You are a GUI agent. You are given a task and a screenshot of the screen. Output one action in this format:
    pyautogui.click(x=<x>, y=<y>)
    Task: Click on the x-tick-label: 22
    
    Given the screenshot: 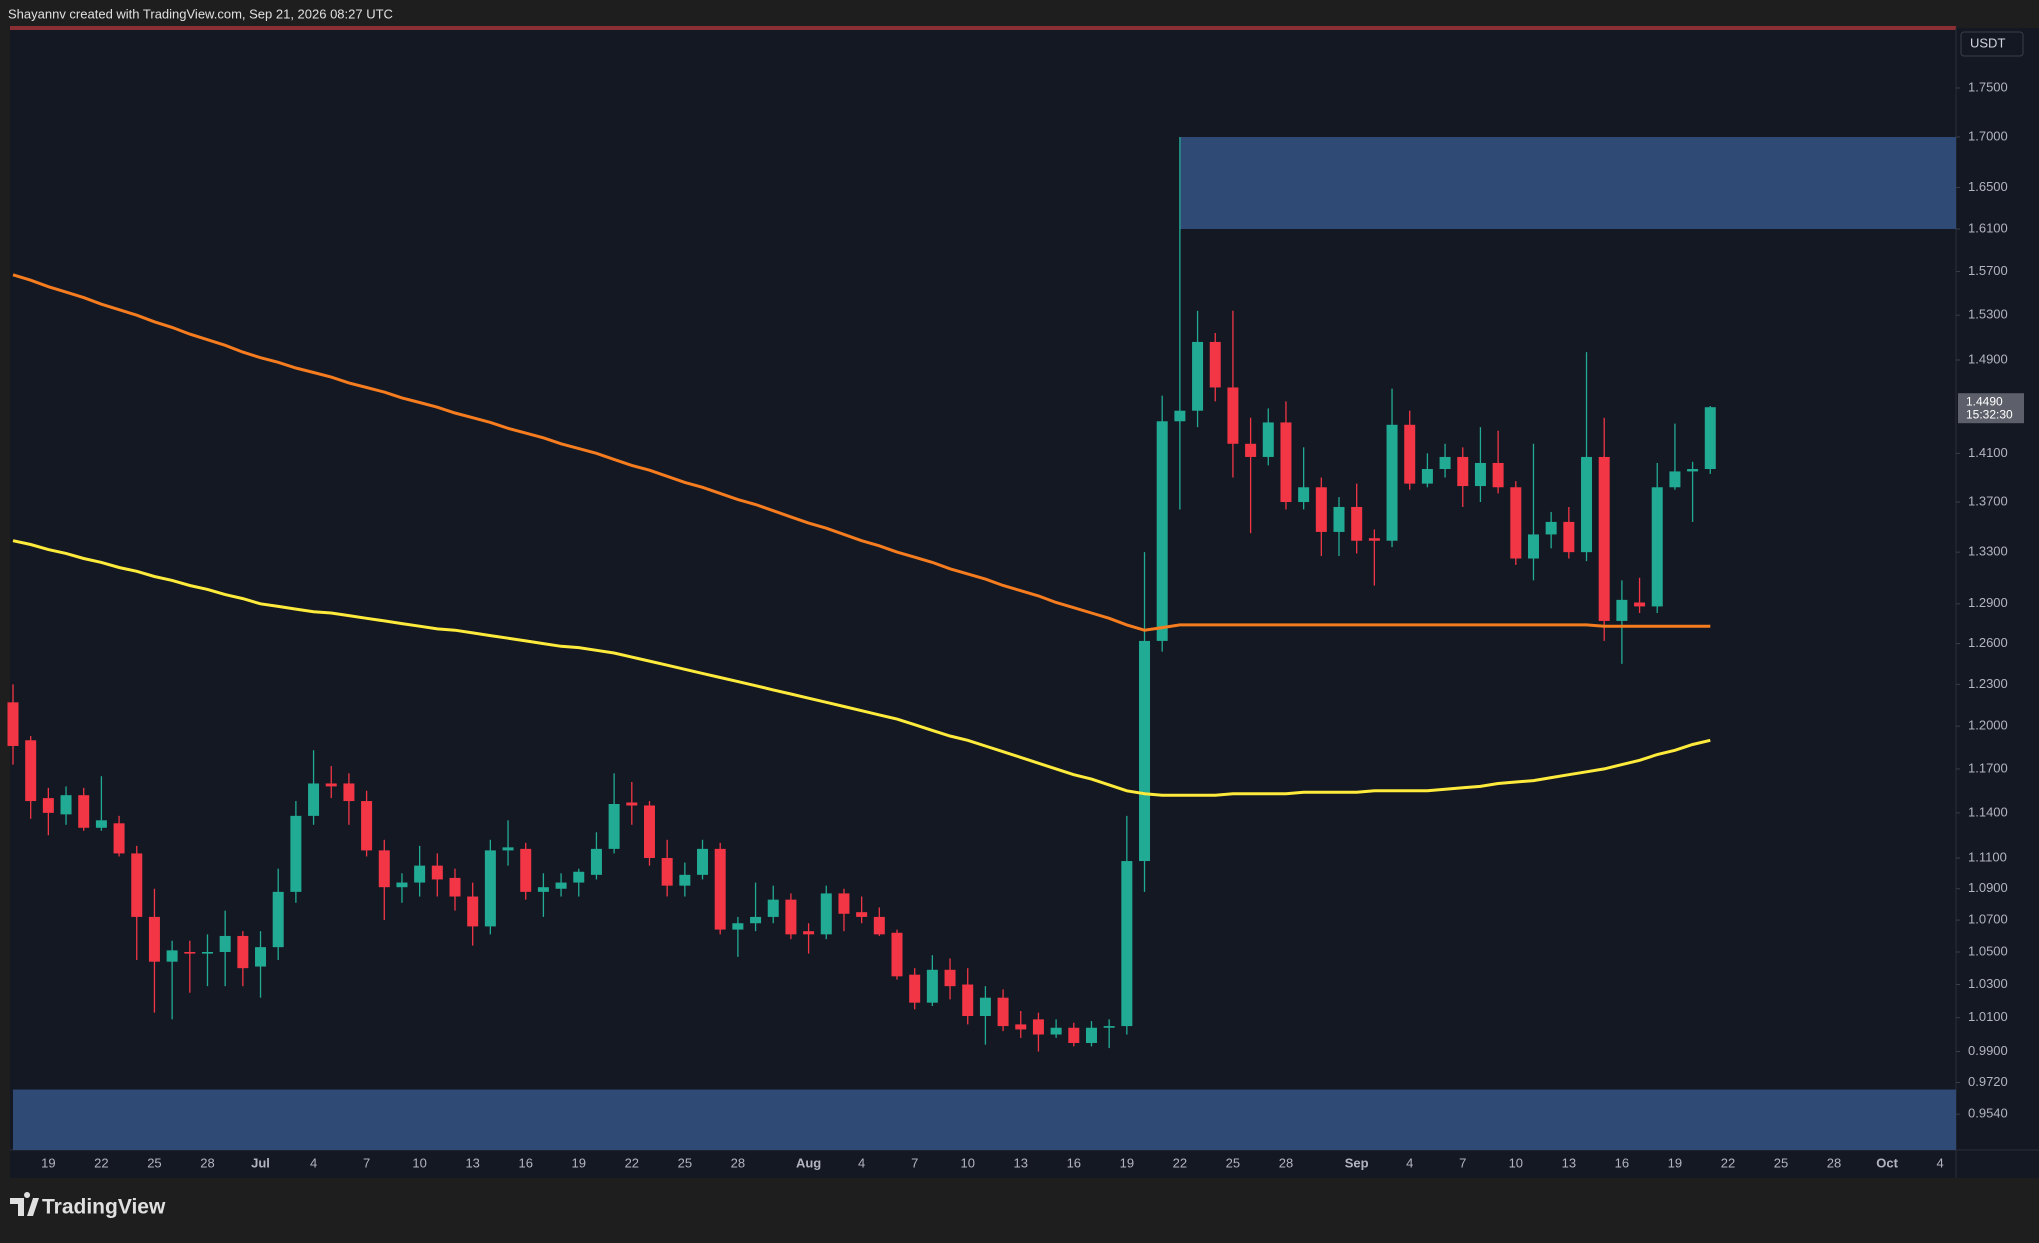 What is the action you would take?
    pyautogui.click(x=1180, y=1162)
    